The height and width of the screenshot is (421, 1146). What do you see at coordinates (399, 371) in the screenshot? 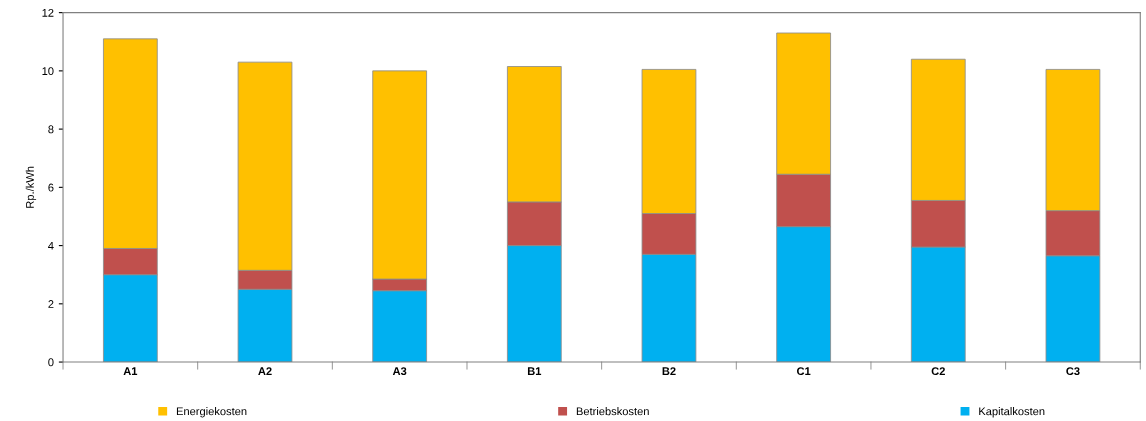
I see `x-tick-label: A3` at bounding box center [399, 371].